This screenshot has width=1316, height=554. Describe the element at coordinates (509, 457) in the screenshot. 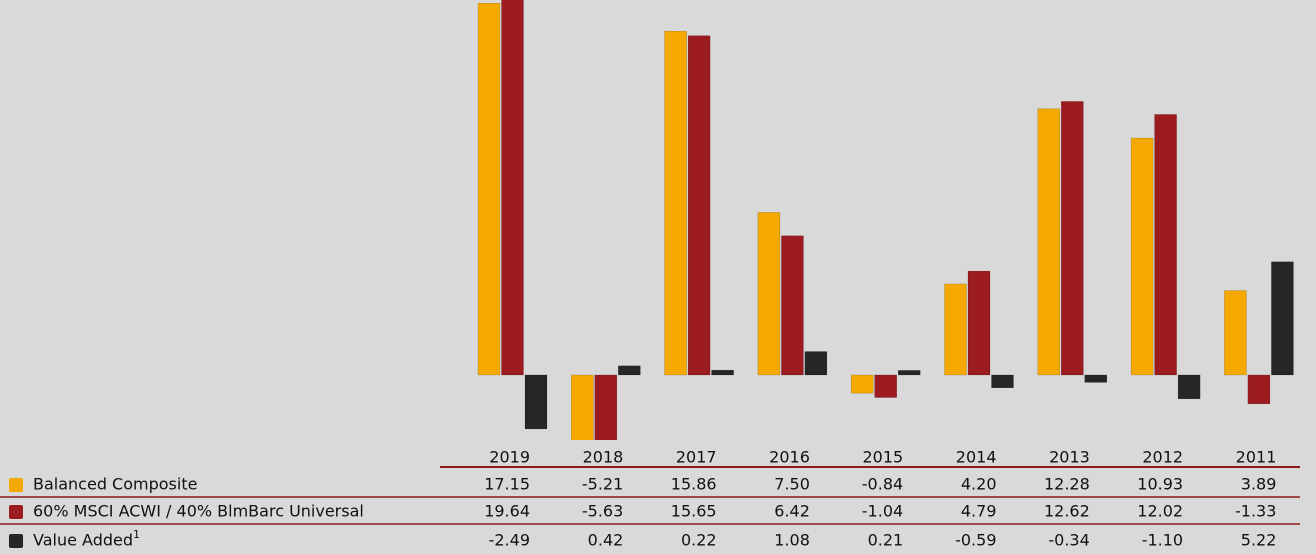

I see `x-tick-label: 2019` at that location.